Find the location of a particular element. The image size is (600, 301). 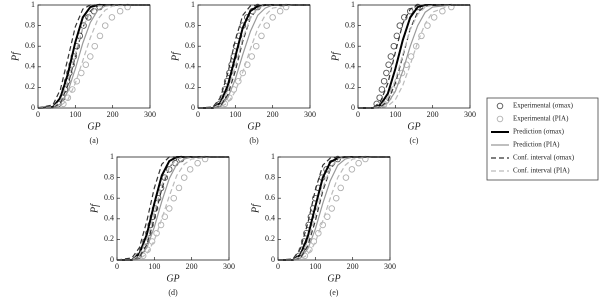

legend-label: Conf. interval (PIA) is located at coordinates (541, 171).